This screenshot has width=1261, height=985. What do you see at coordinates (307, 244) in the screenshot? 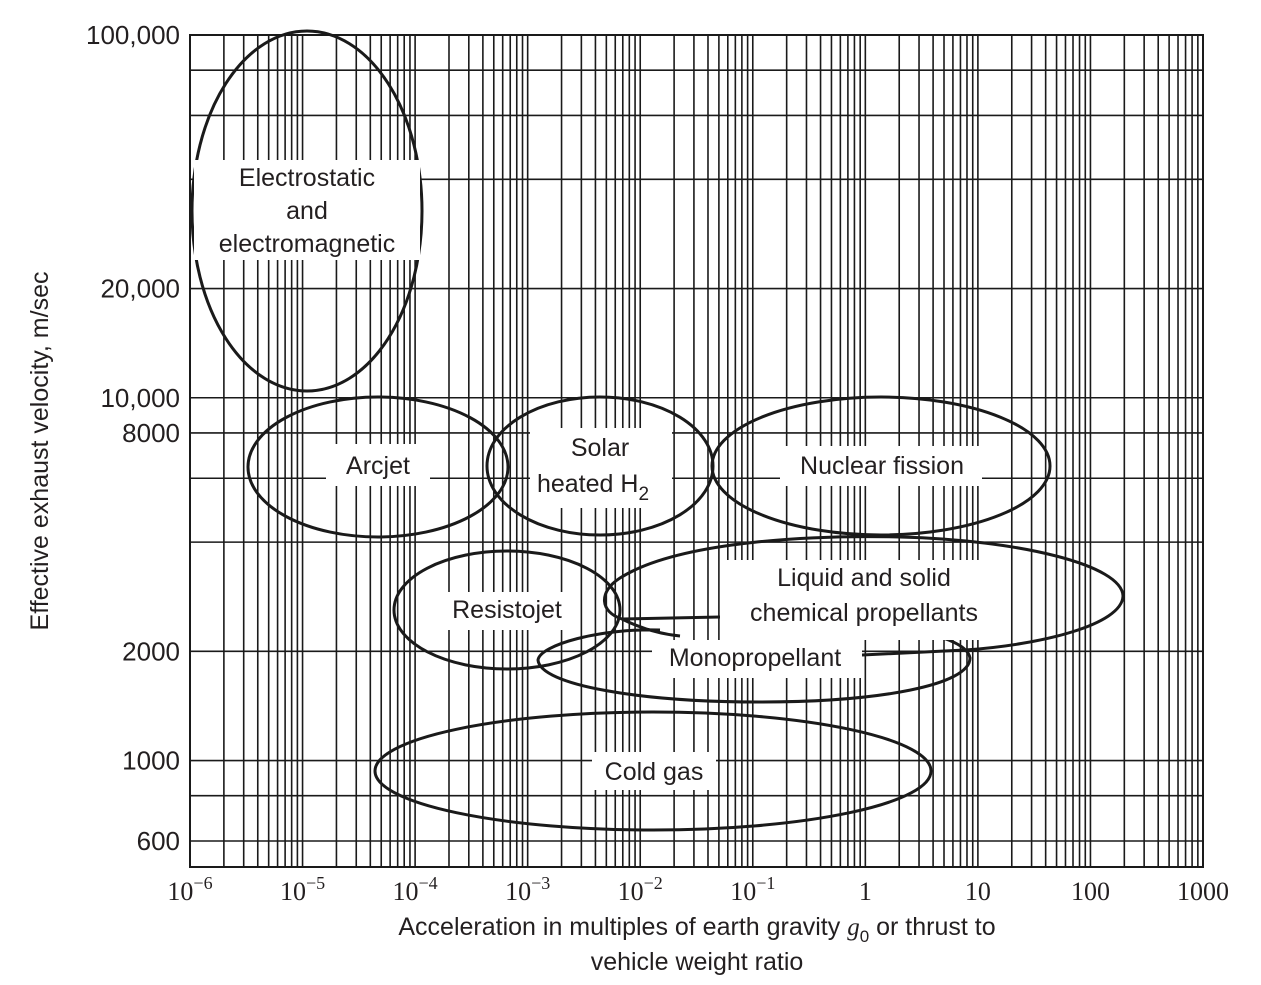
I see `region-label-electrostatic-and-electromagnetic: electromagnetic` at bounding box center [307, 244].